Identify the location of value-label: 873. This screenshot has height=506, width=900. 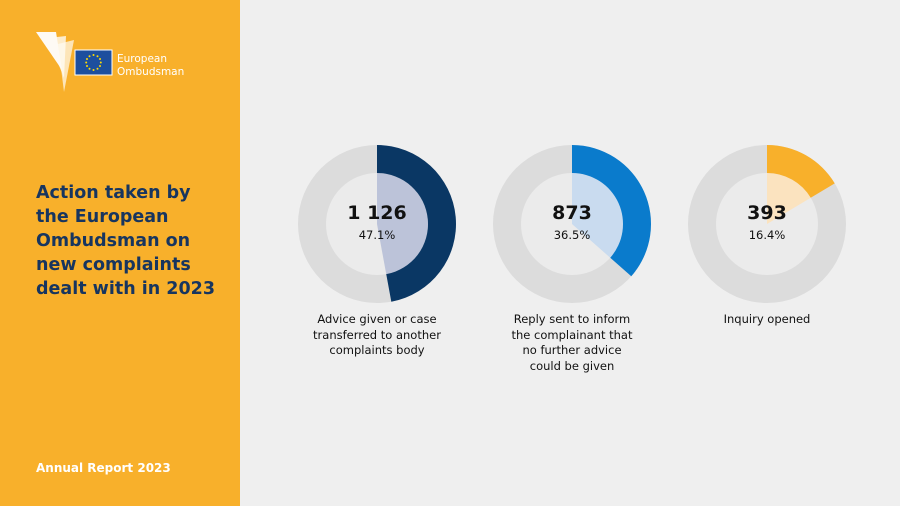
(572, 213).